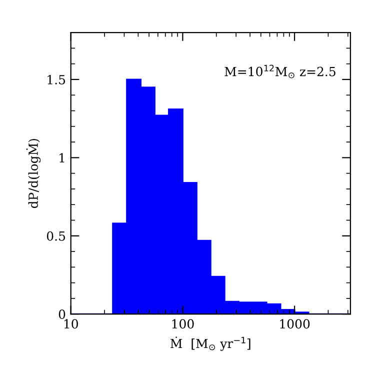 This screenshot has width=383, height=383. What do you see at coordinates (56, 236) in the screenshot?
I see `y-tick-label: 0.5` at bounding box center [56, 236].